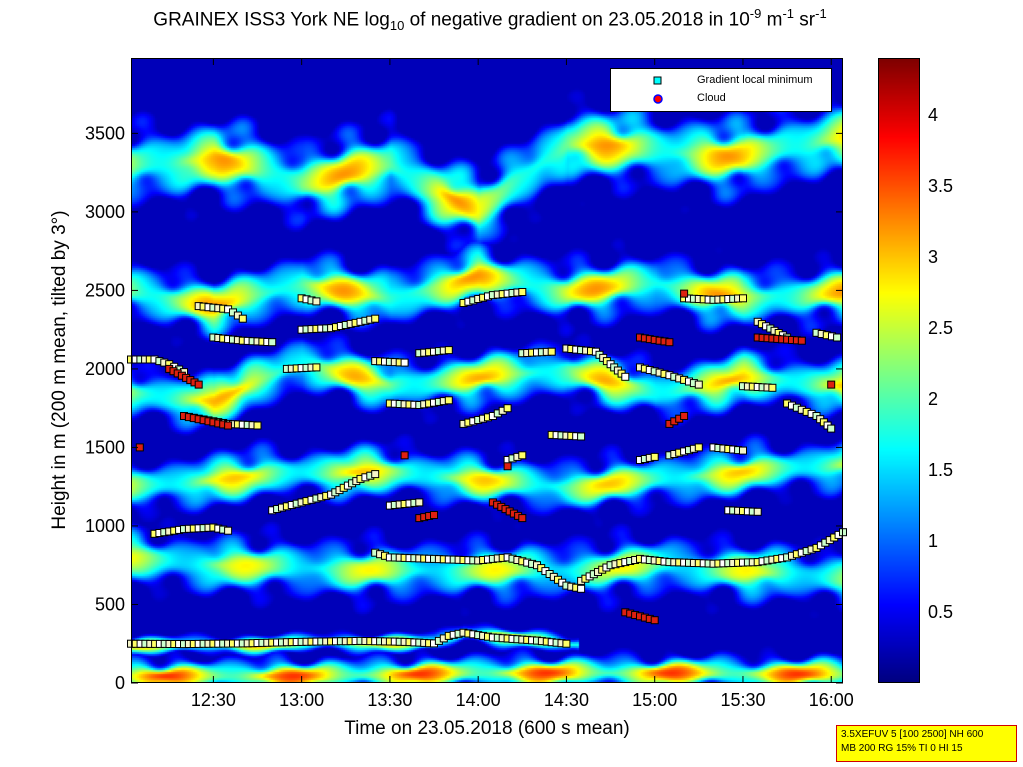 This screenshot has width=1023, height=767. Describe the element at coordinates (657, 80) in the screenshot. I see `legend-square-marker` at that location.